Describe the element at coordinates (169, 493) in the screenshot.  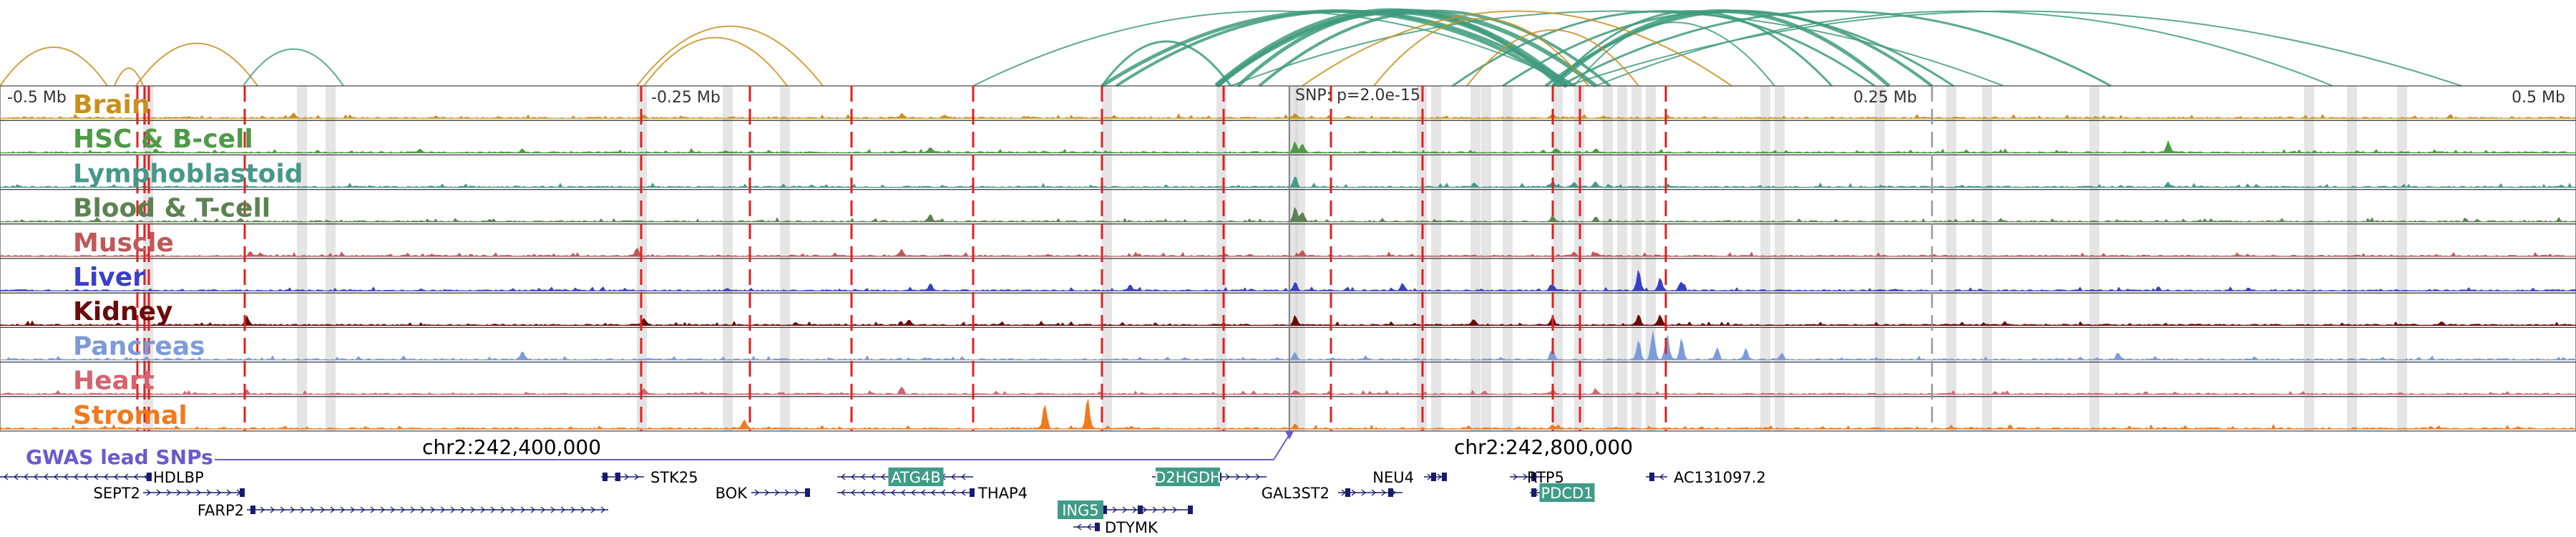
I see `gene-sept2: SEPT2` at that location.